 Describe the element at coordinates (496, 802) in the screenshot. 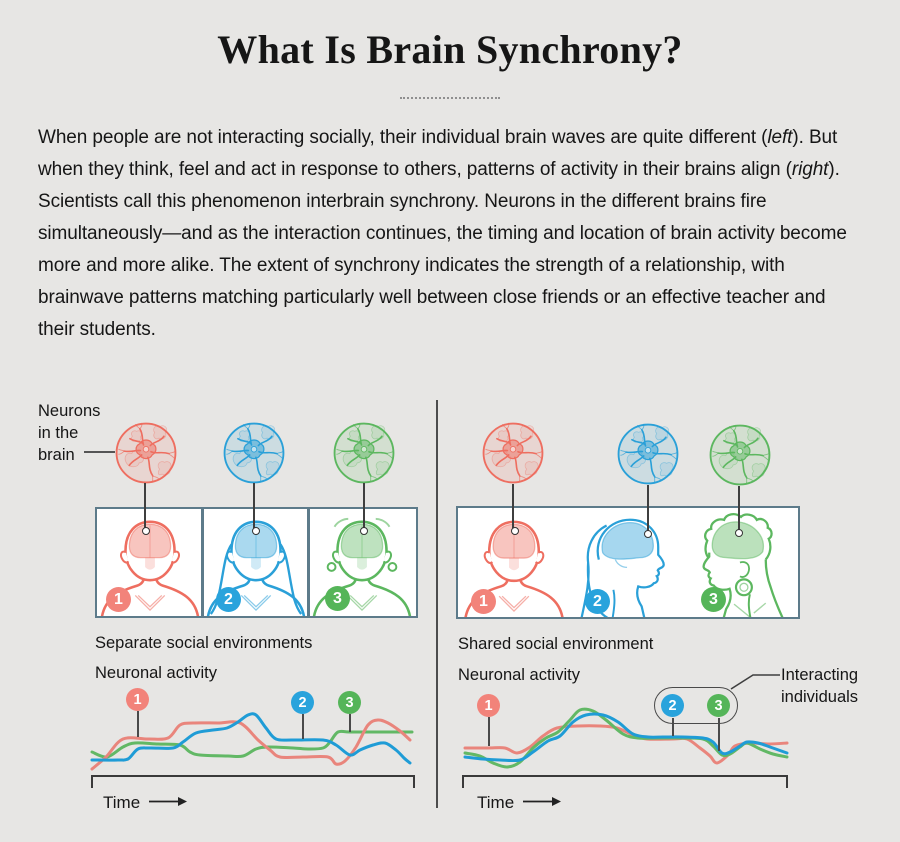

I see `right-time-label: Time` at that location.